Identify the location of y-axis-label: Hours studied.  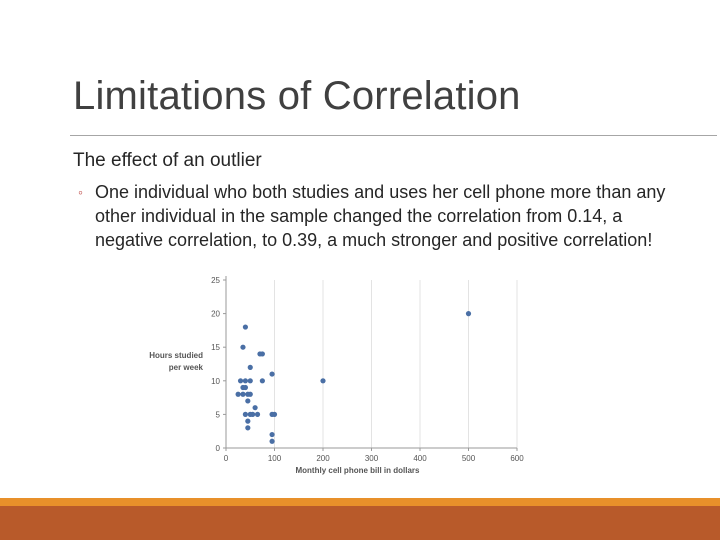
(176, 355).